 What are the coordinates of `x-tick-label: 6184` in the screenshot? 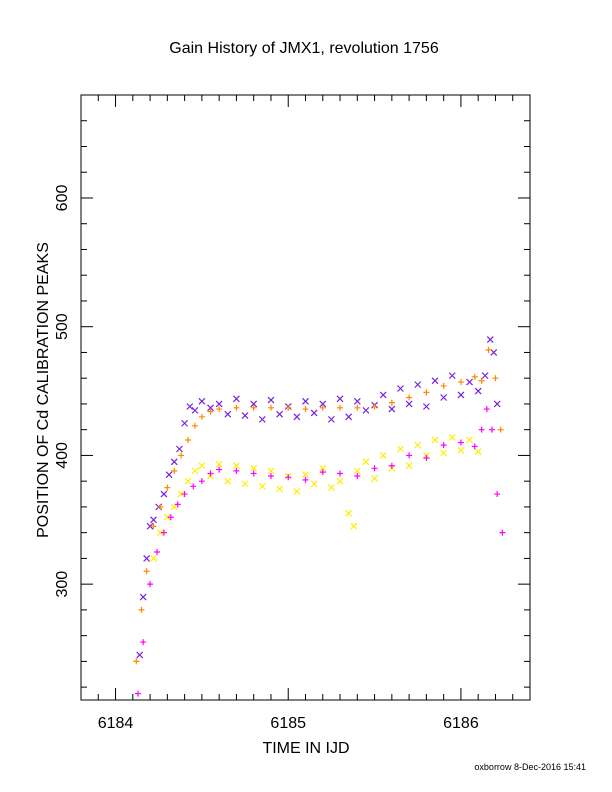 It's located at (116, 723).